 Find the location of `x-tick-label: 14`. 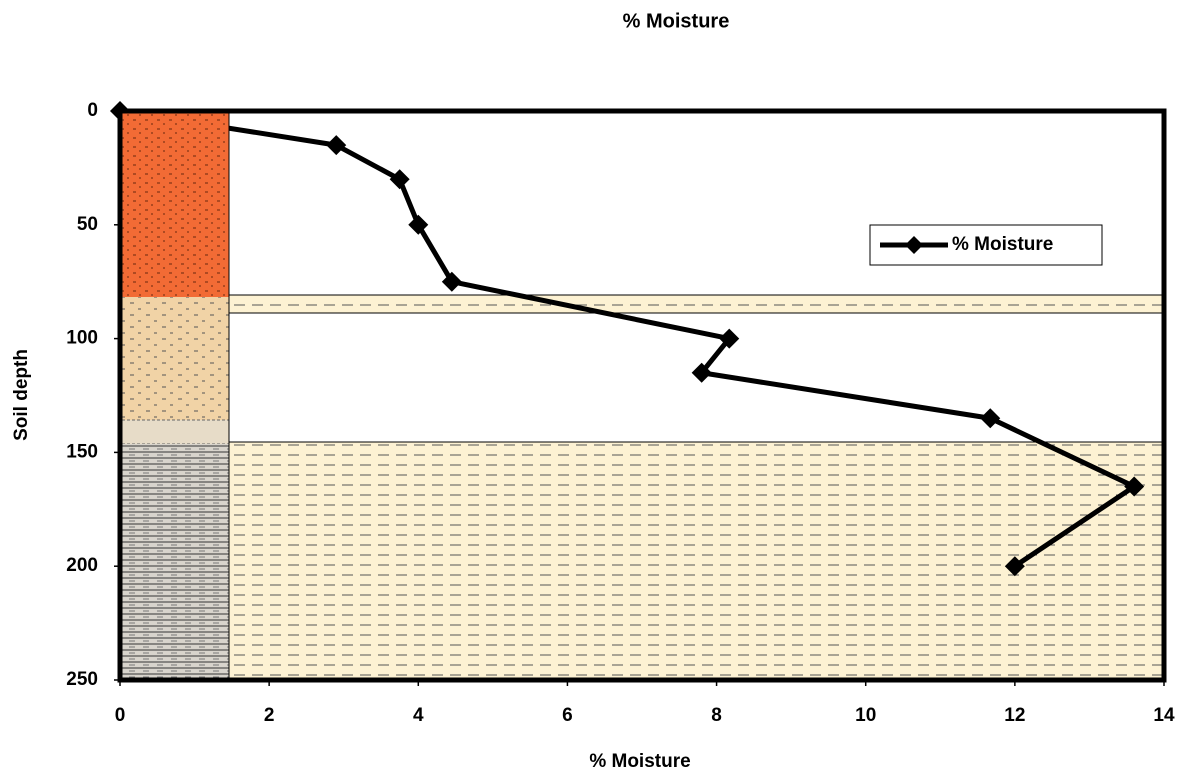

x-tick-label: 14 is located at coordinates (1164, 715).